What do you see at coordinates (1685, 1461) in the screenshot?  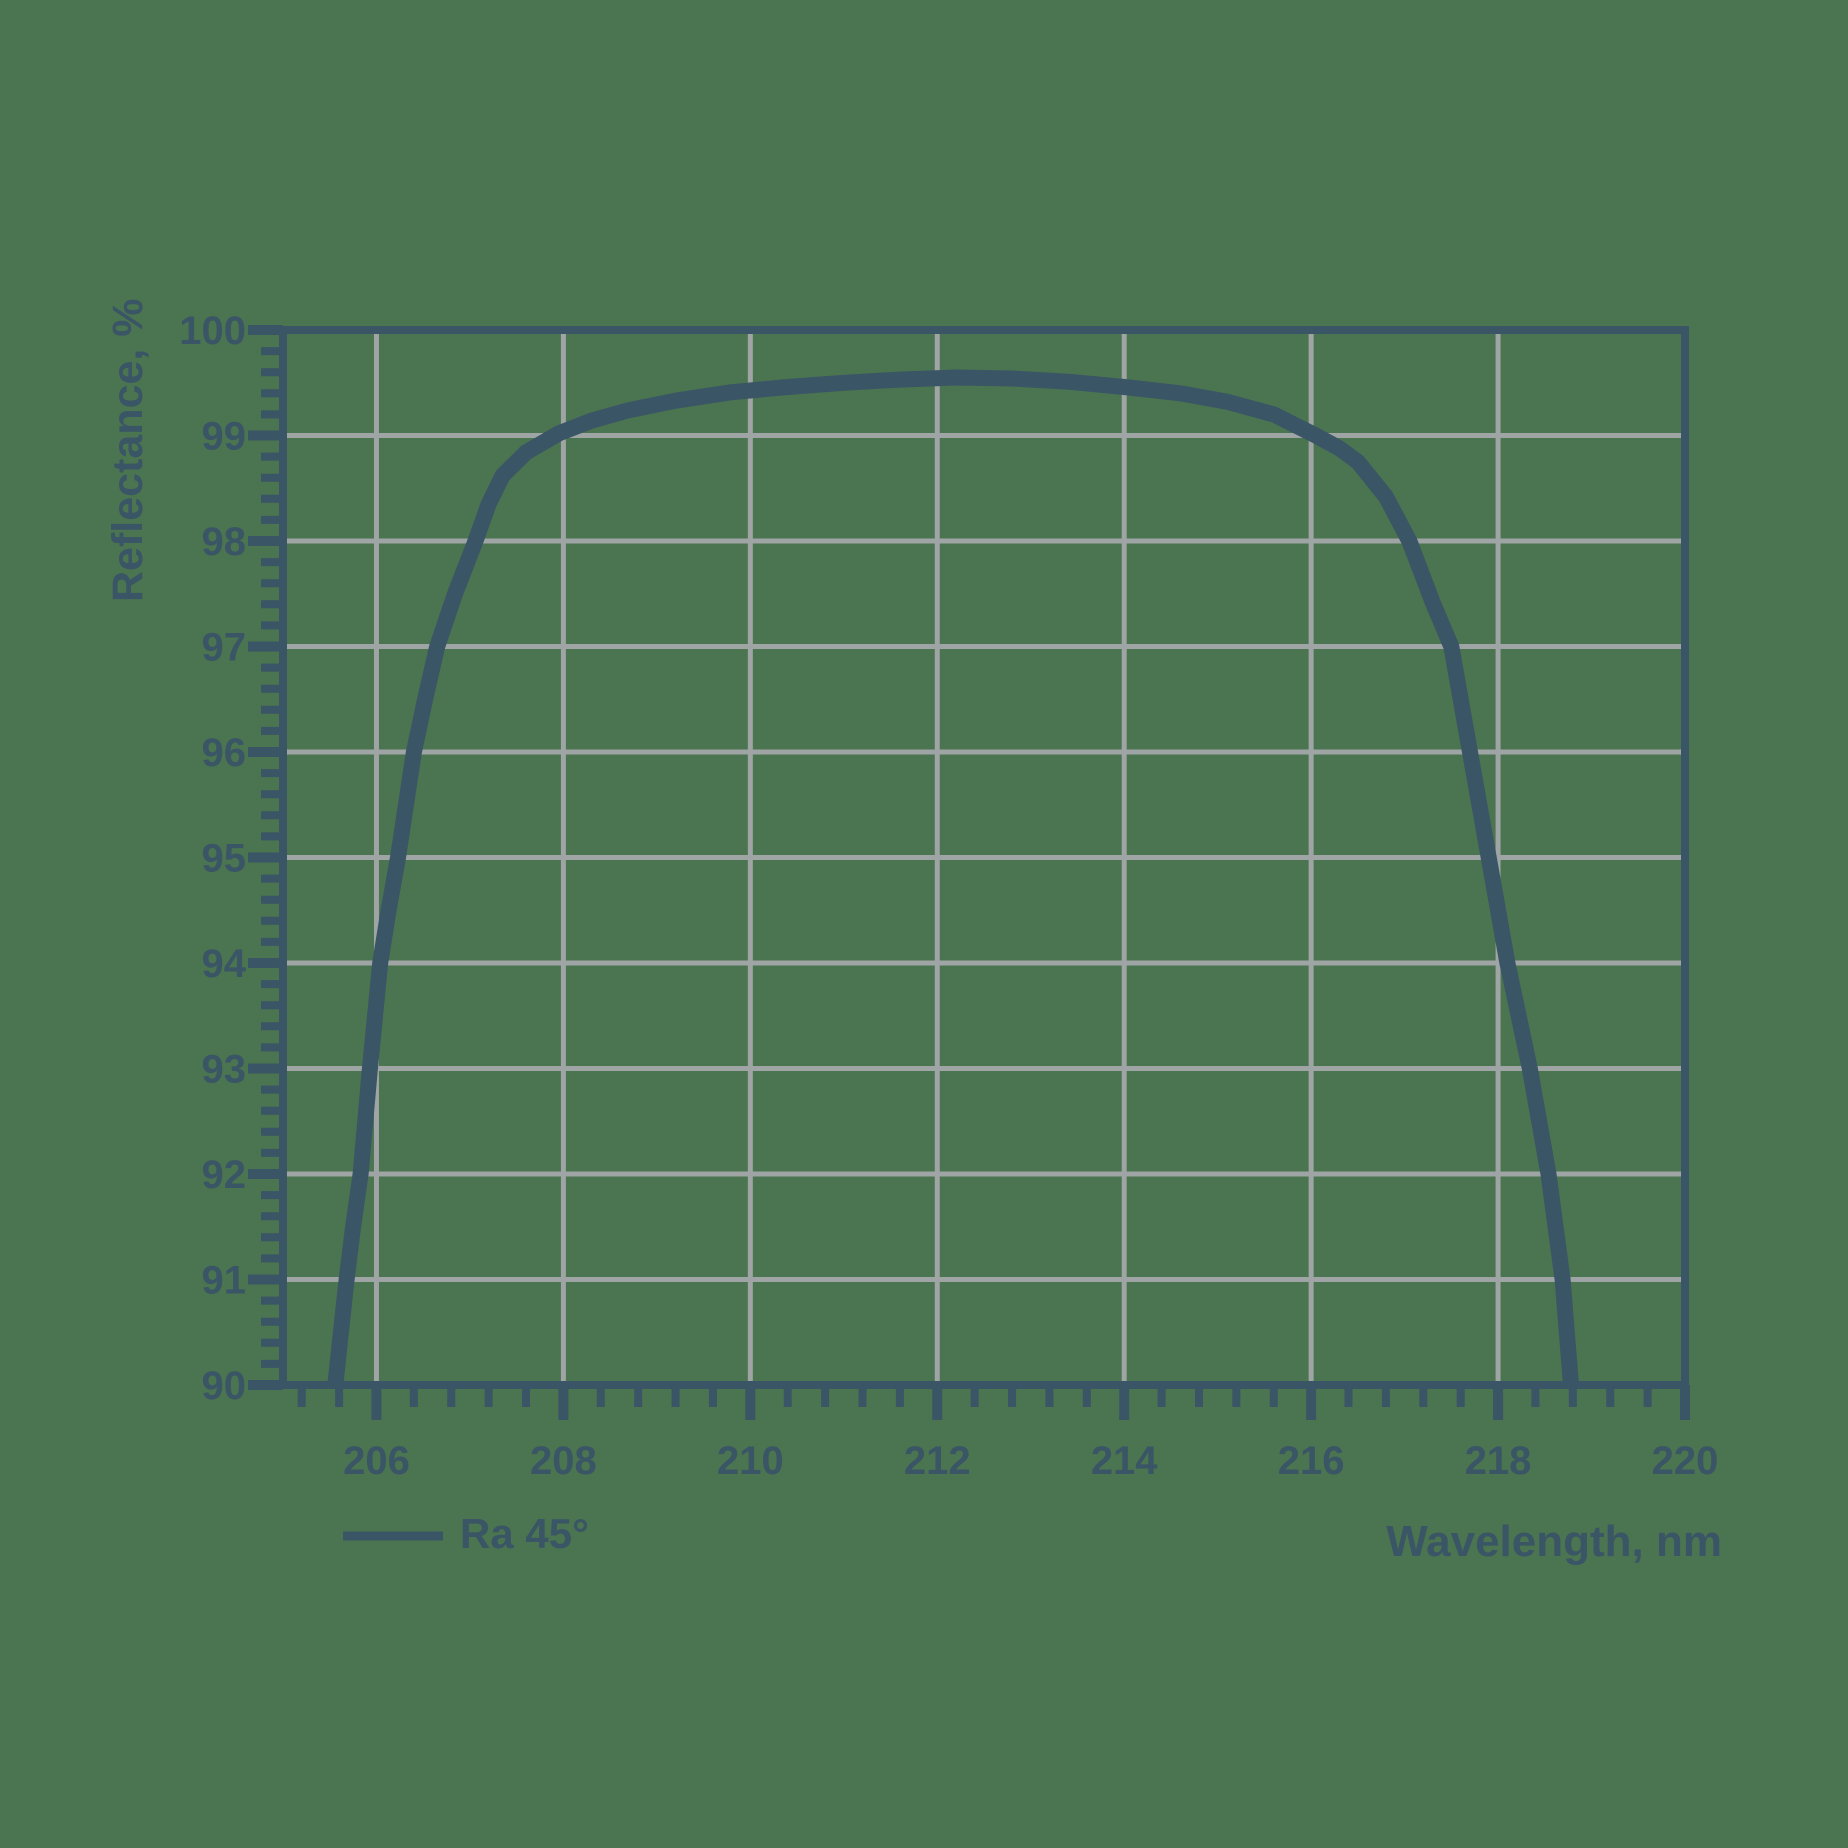 I see `x-tick-label: 220` at bounding box center [1685, 1461].